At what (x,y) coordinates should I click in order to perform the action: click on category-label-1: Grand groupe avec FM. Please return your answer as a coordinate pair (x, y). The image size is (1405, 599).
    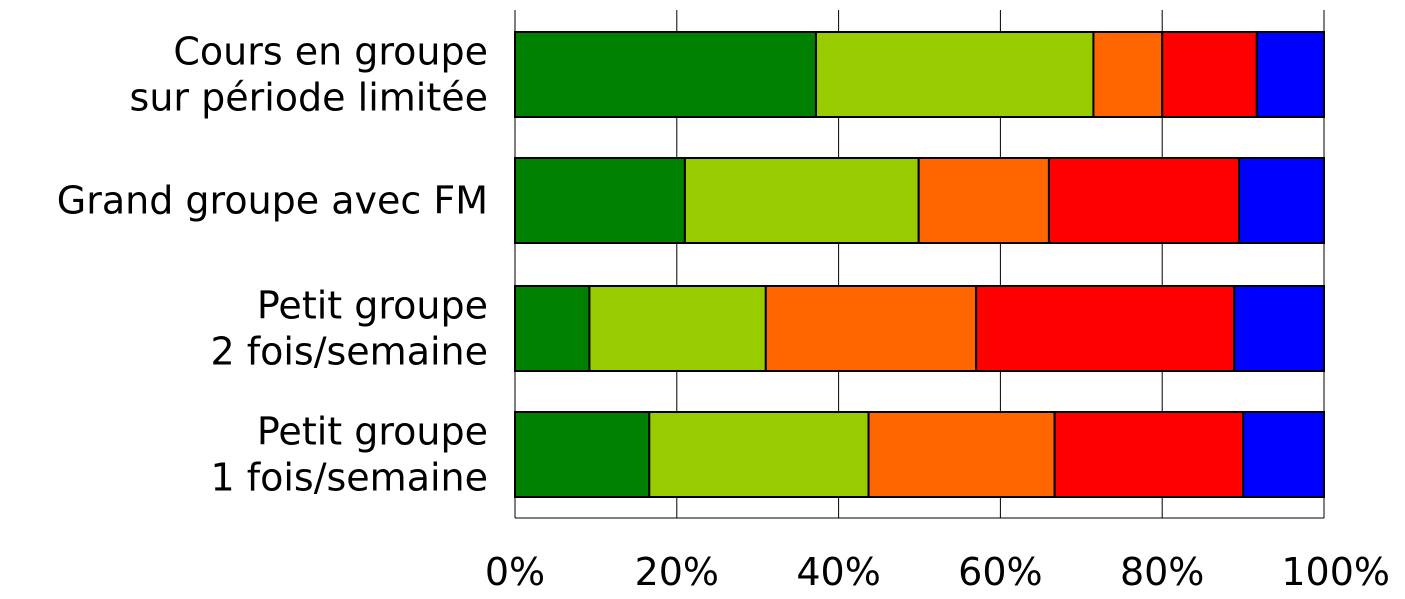
    Looking at the image, I should click on (272, 201).